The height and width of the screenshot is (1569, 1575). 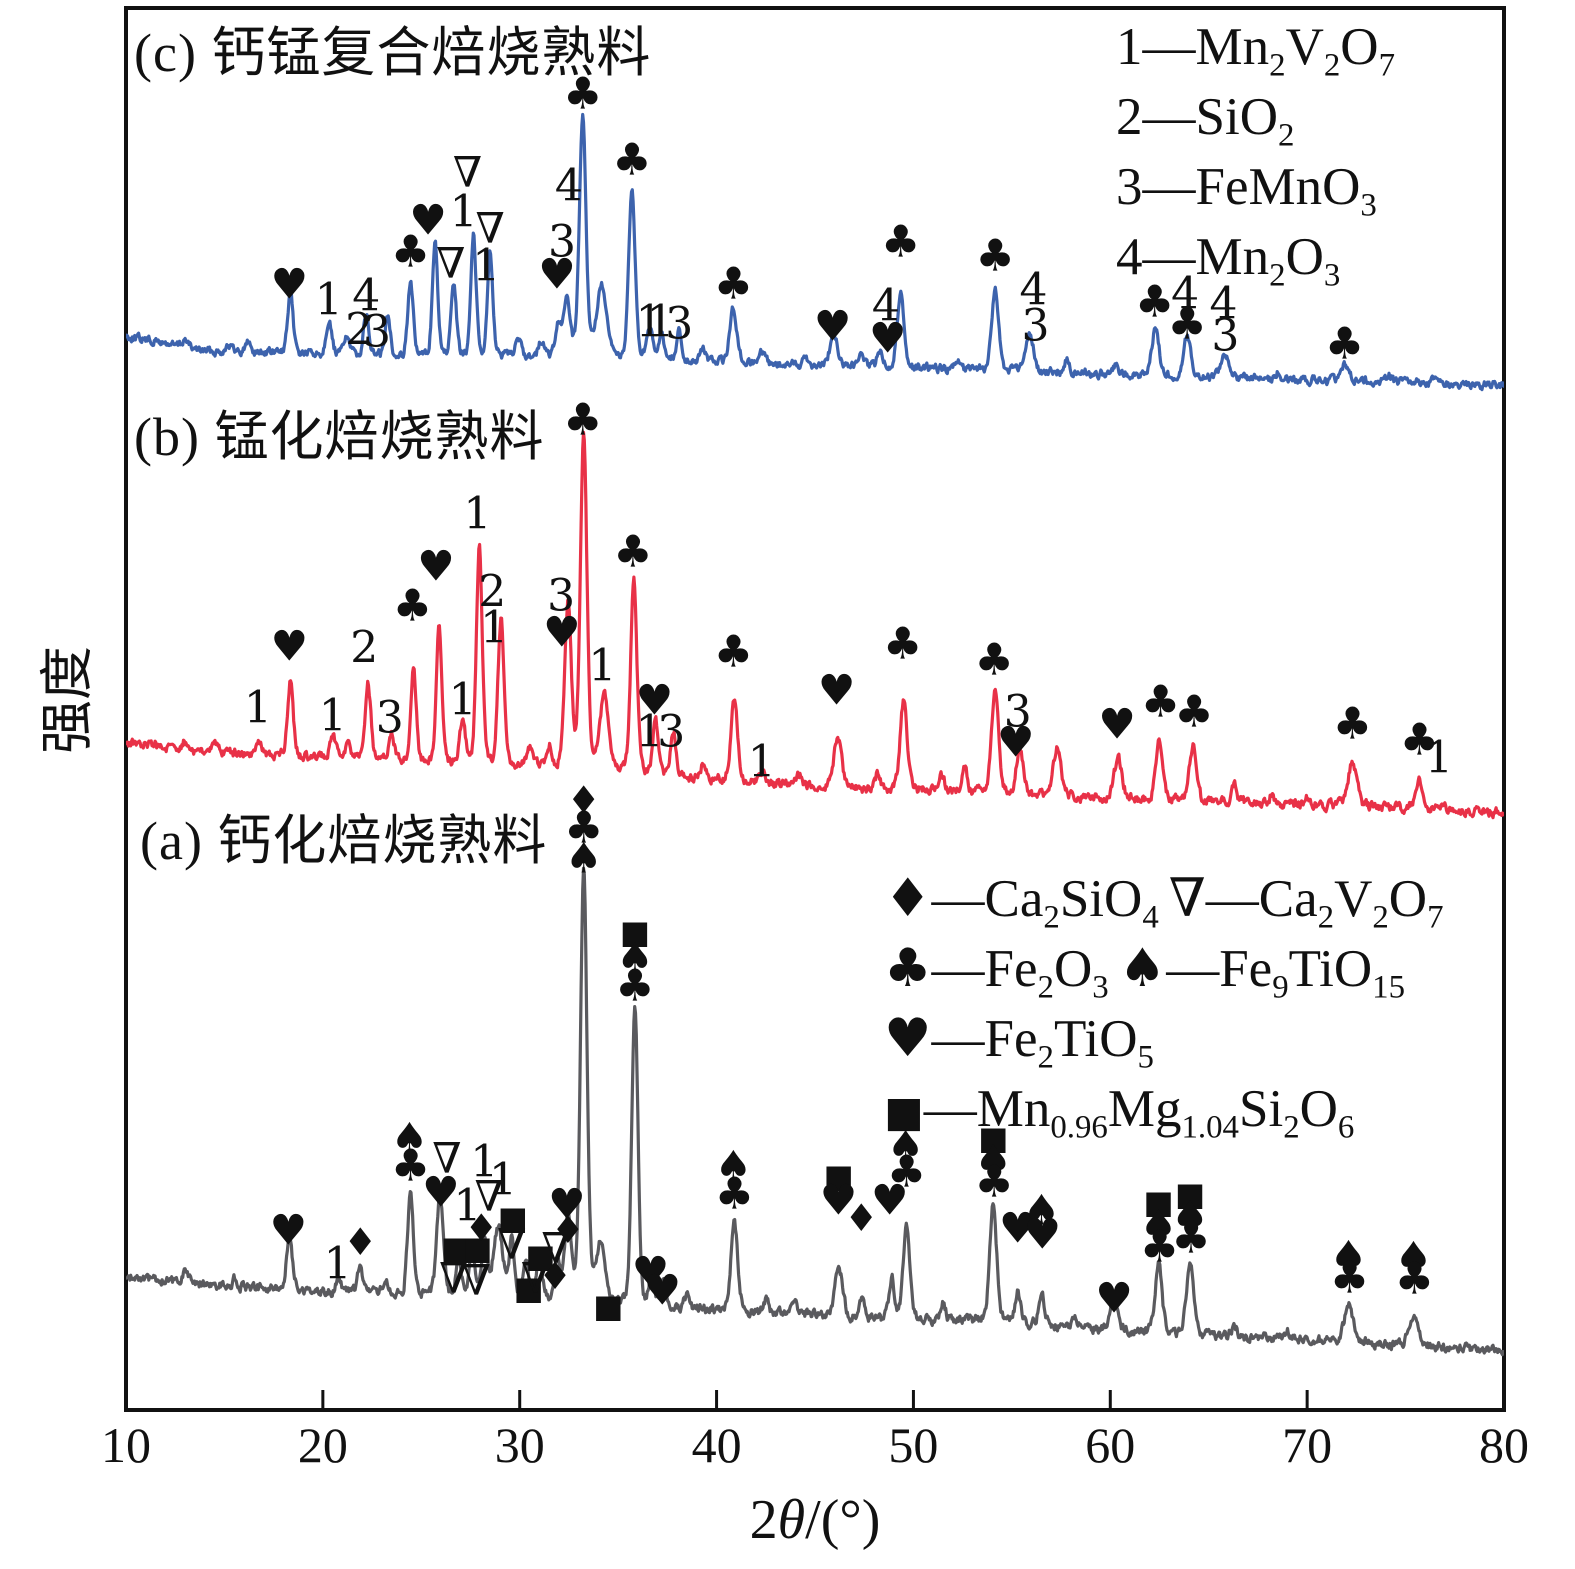 I want to click on legend-number-item: 1—Mn2V2O7, so click(x=1256, y=51).